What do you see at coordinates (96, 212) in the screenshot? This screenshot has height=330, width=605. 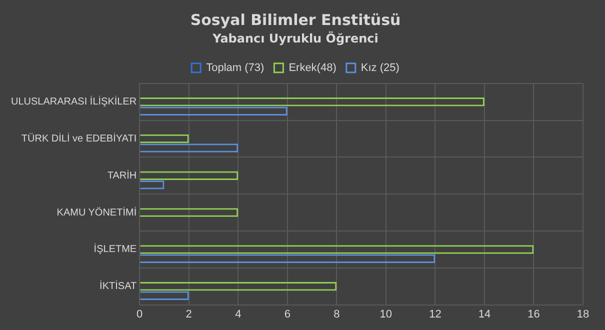 I see `y-tick-label: KAMU YÖNETİMİ` at bounding box center [96, 212].